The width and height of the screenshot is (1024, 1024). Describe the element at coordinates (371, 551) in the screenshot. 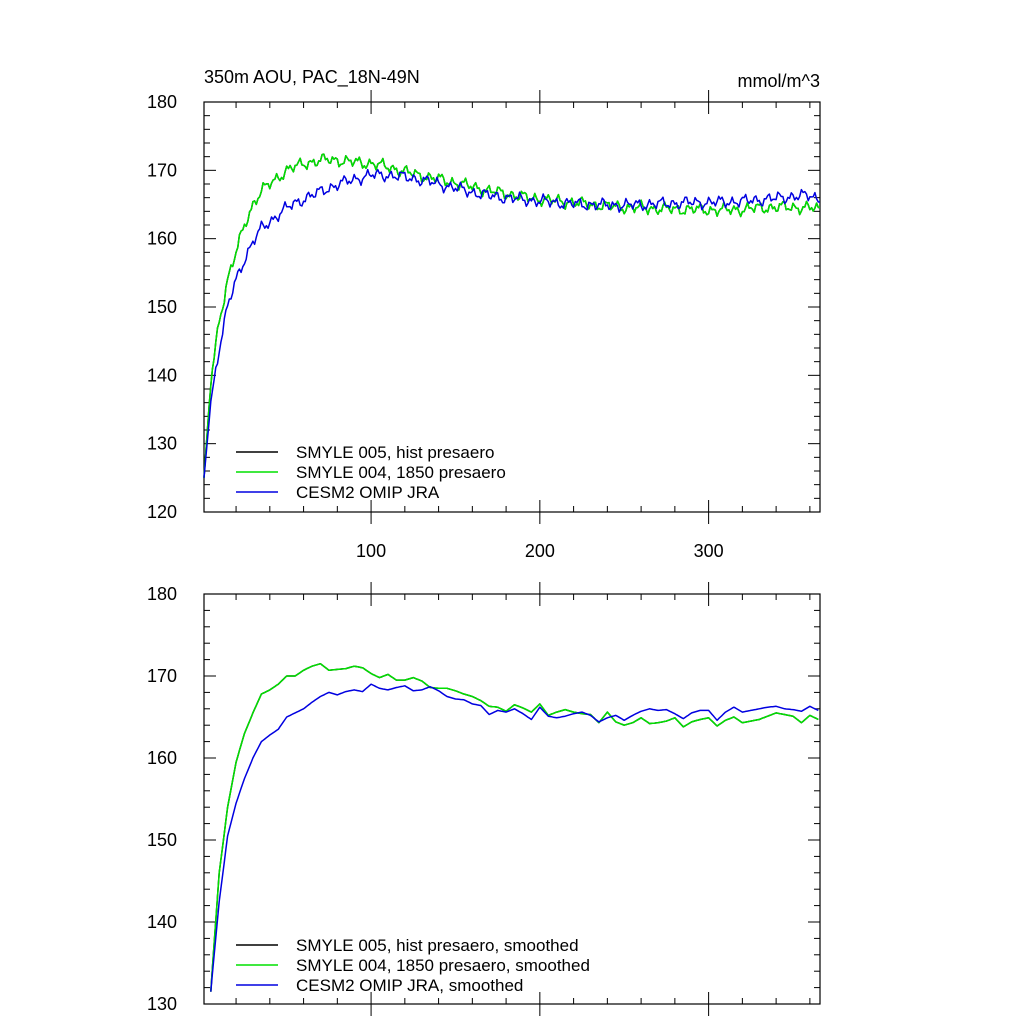

I see `x-tick-label: 100` at that location.